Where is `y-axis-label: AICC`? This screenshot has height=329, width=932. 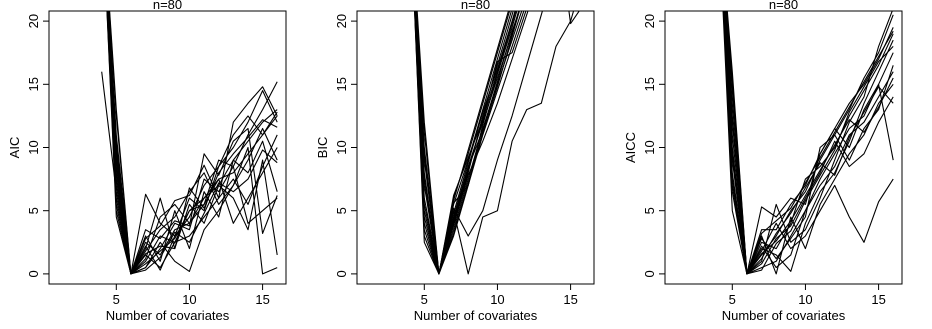
y-axis-label: AICC is located at coordinates (630, 147).